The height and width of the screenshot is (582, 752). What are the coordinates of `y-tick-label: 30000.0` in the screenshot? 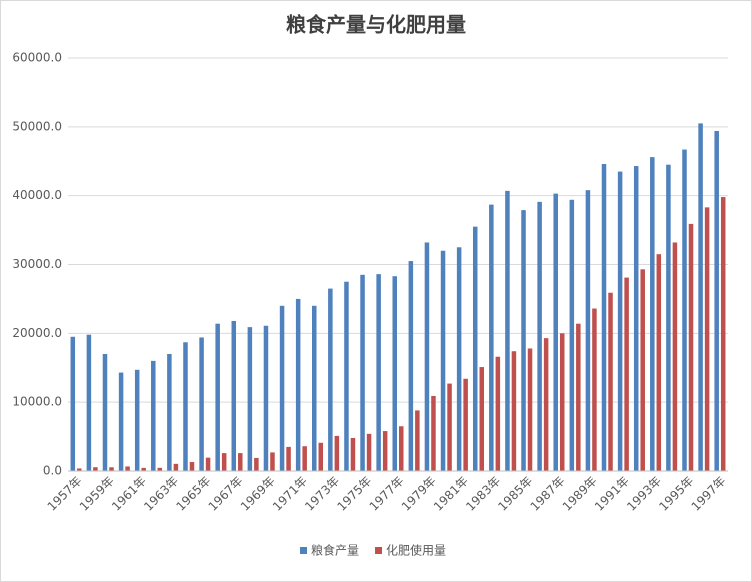 It's located at (37, 264).